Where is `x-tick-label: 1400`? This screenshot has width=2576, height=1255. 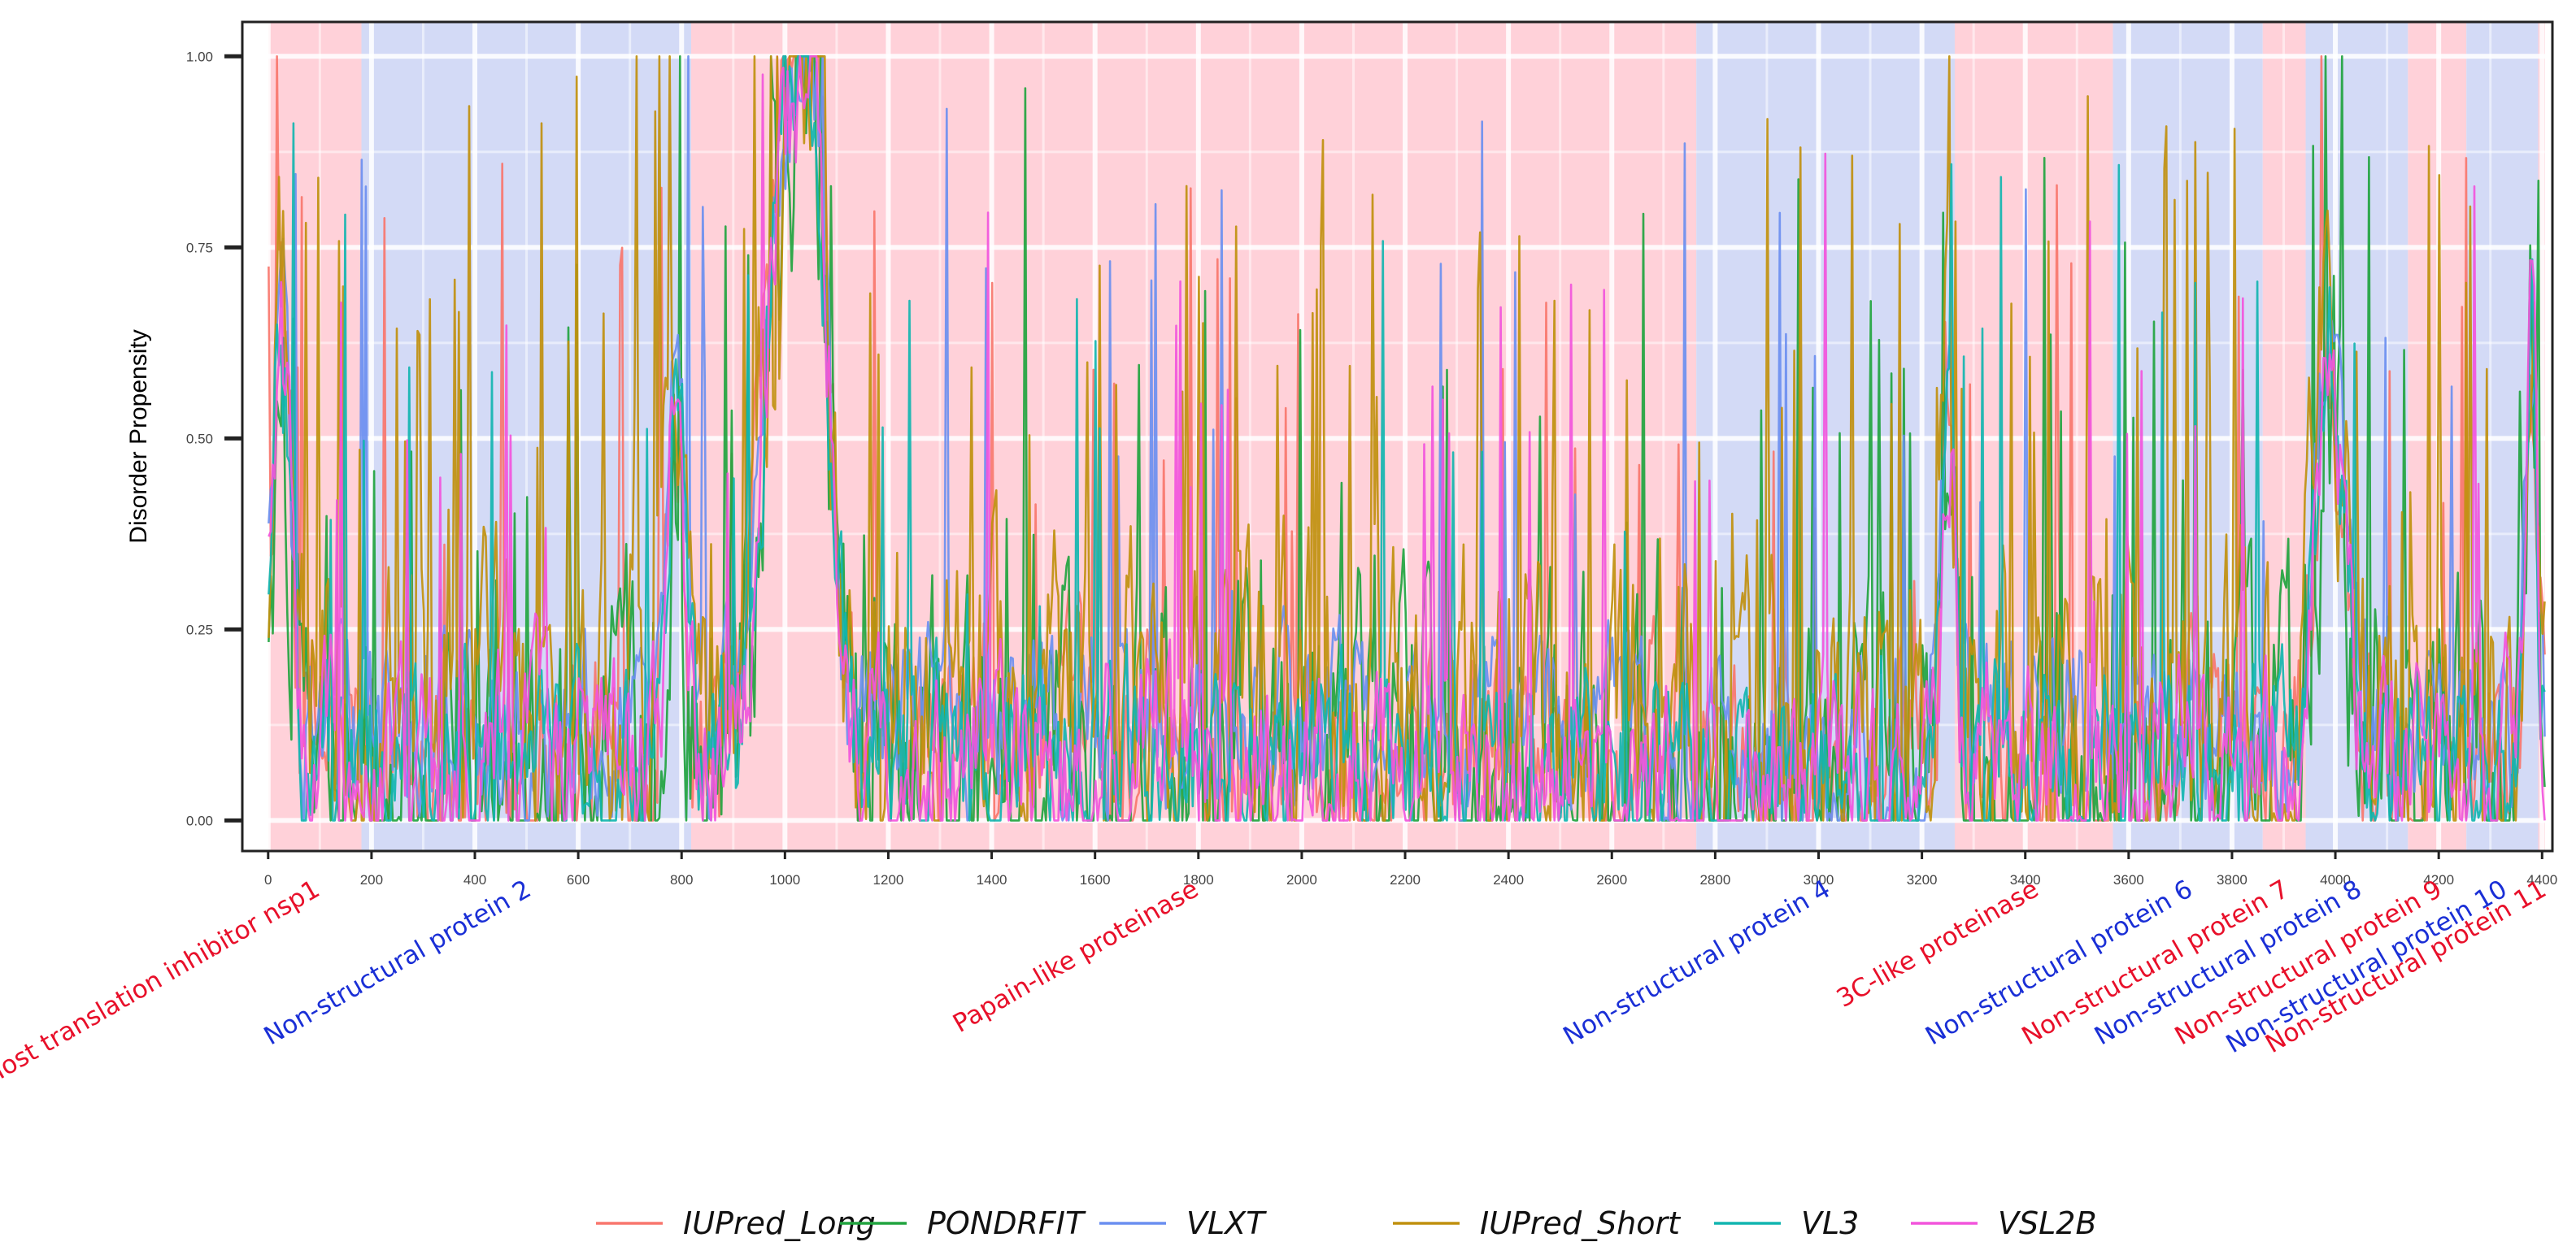
x-tick-label: 1400 is located at coordinates (992, 880).